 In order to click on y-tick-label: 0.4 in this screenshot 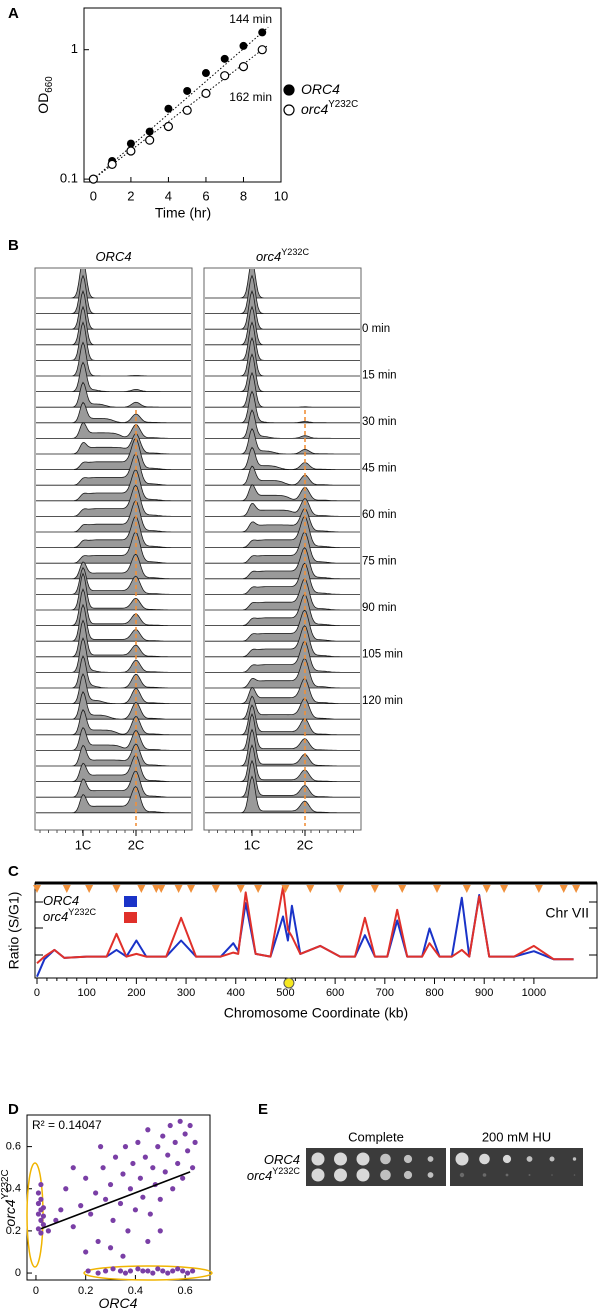, I will do `click(13, 1189)`.